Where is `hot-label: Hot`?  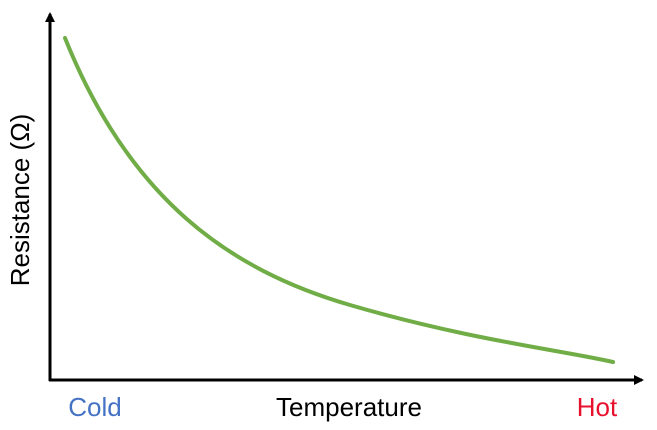
hot-label: Hot is located at coordinates (597, 407).